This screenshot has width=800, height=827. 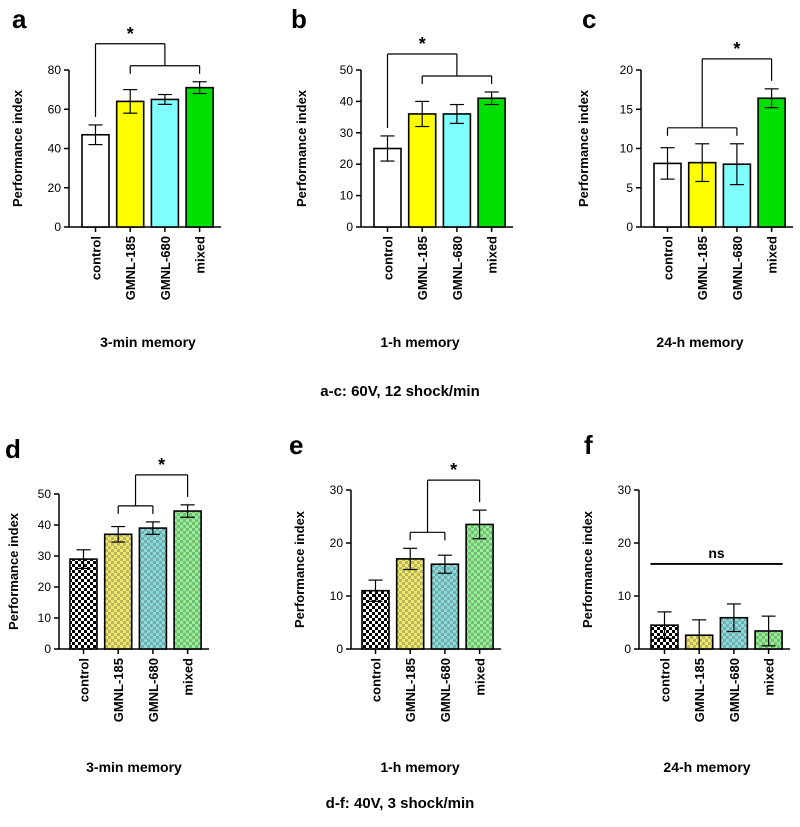 I want to click on y-tick-label: 60, so click(x=55, y=109).